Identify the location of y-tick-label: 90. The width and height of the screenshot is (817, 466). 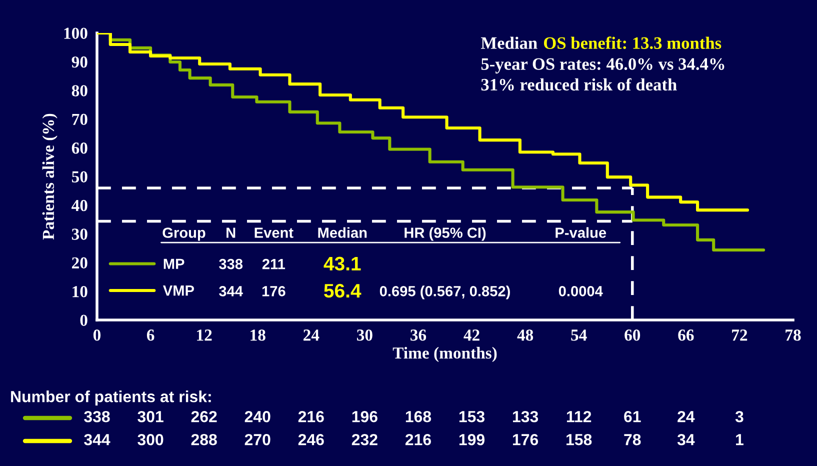
(80, 62).